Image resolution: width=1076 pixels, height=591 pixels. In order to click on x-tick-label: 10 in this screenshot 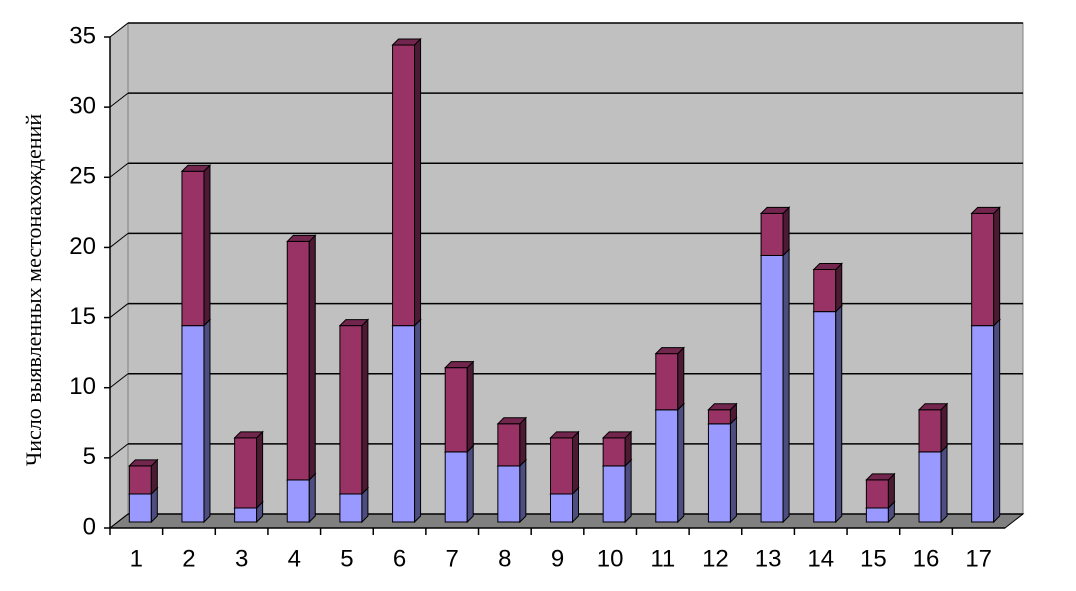, I will do `click(610, 558)`.